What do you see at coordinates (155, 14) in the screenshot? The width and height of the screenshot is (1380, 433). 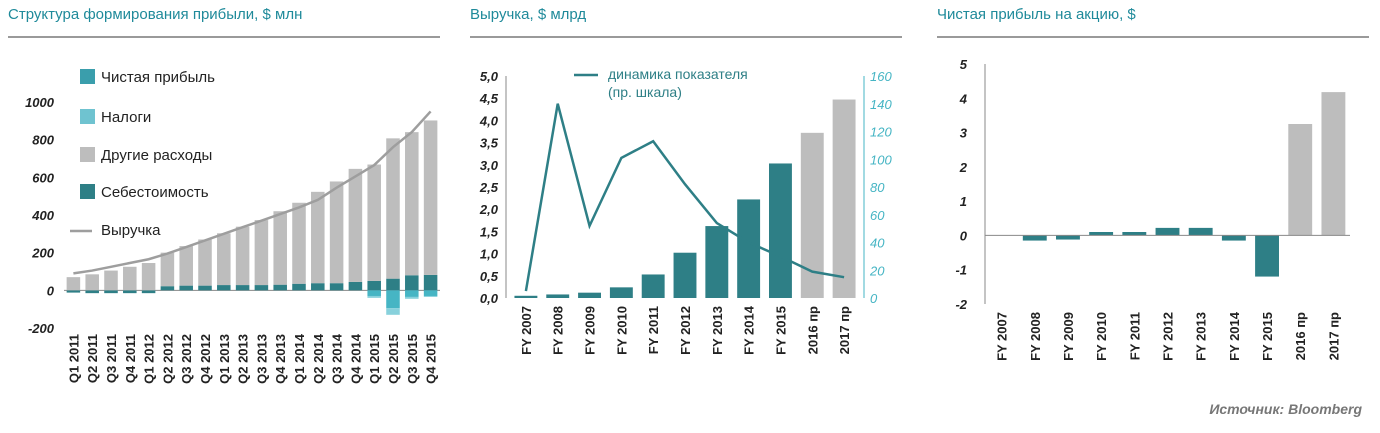 I see `chart1-title: Структура формирования прибыли, $ млн` at bounding box center [155, 14].